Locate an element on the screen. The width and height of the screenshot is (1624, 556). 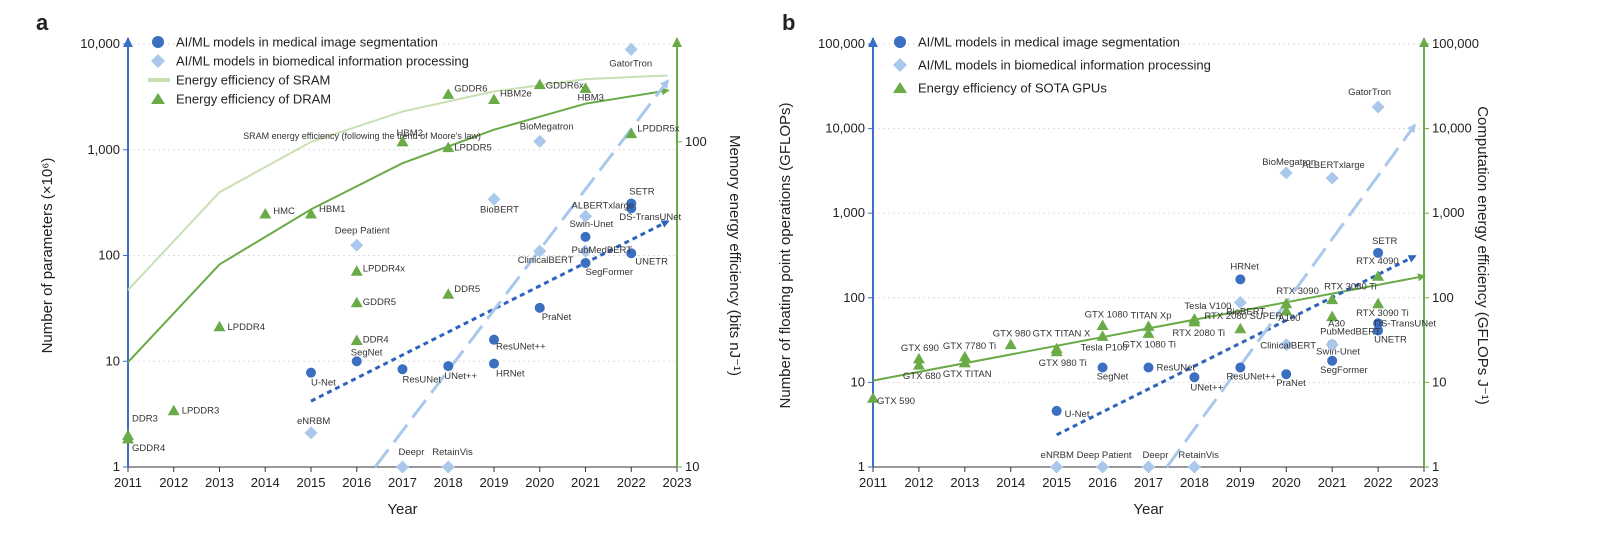
point-swin-unet is located at coordinates (585, 236).